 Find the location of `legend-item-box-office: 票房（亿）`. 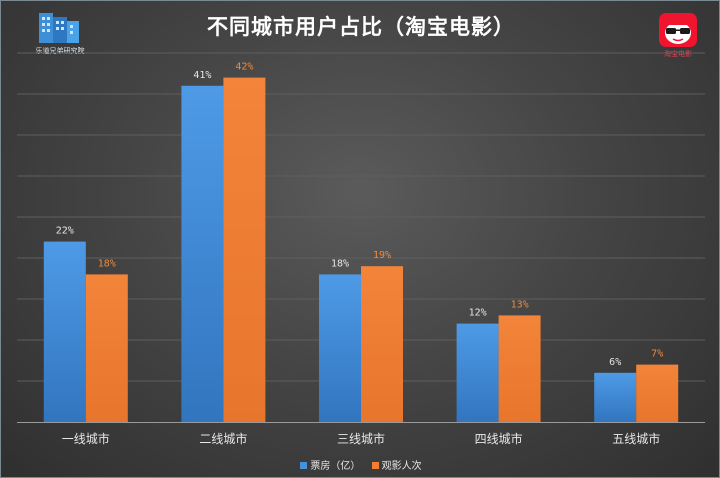

legend-item-box-office: 票房（亿） is located at coordinates (330, 464).